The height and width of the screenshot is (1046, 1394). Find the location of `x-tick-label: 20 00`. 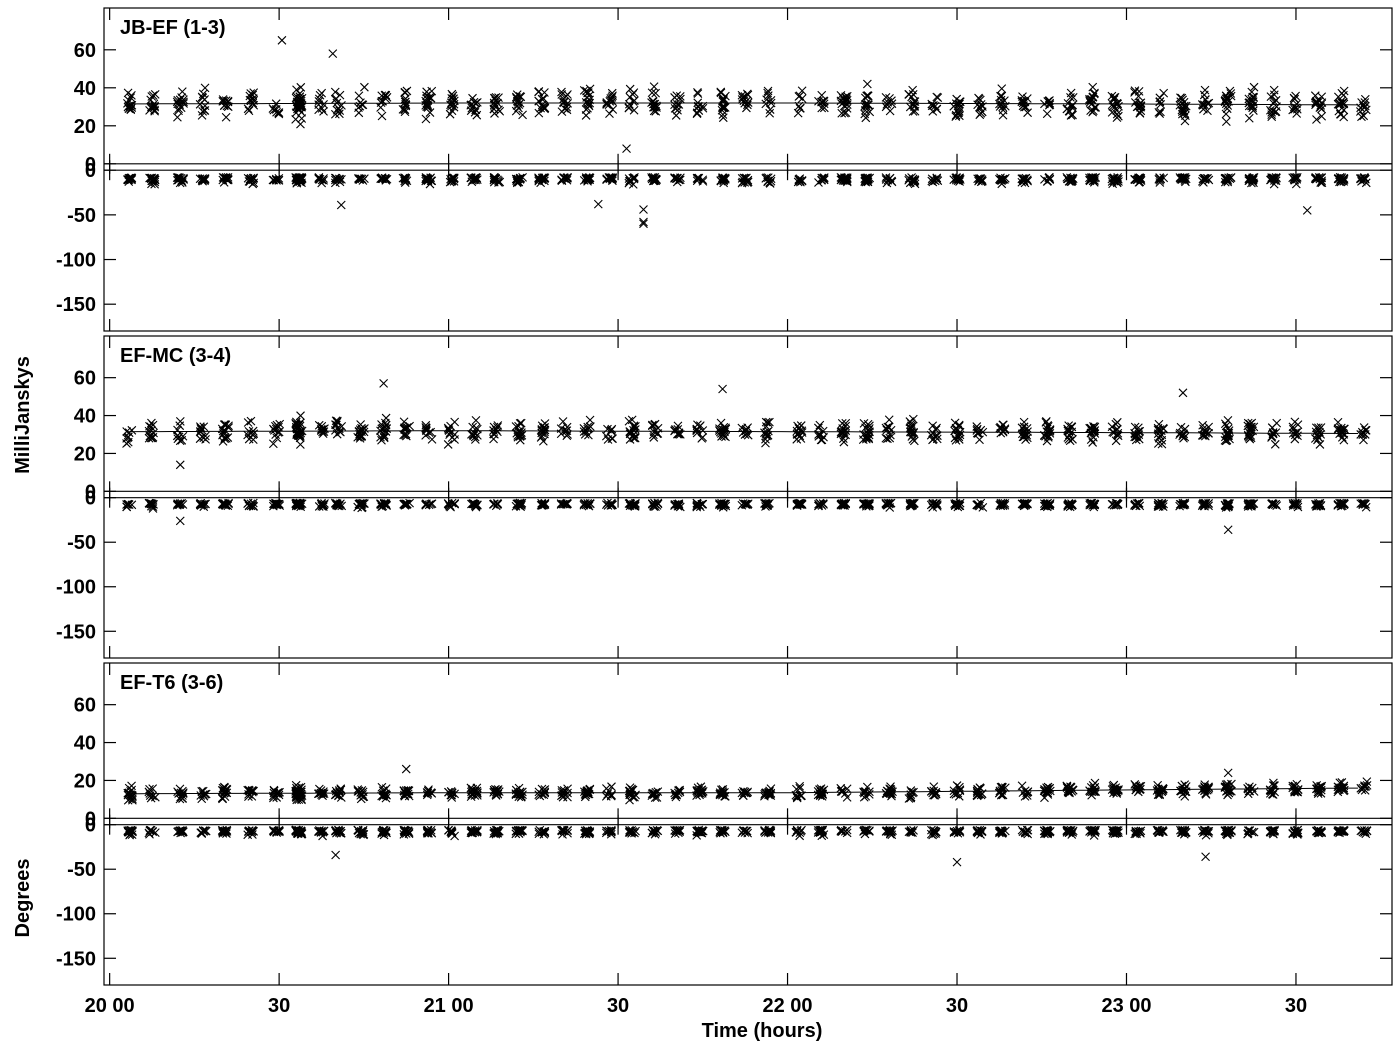

x-tick-label: 20 00 is located at coordinates (110, 1006).